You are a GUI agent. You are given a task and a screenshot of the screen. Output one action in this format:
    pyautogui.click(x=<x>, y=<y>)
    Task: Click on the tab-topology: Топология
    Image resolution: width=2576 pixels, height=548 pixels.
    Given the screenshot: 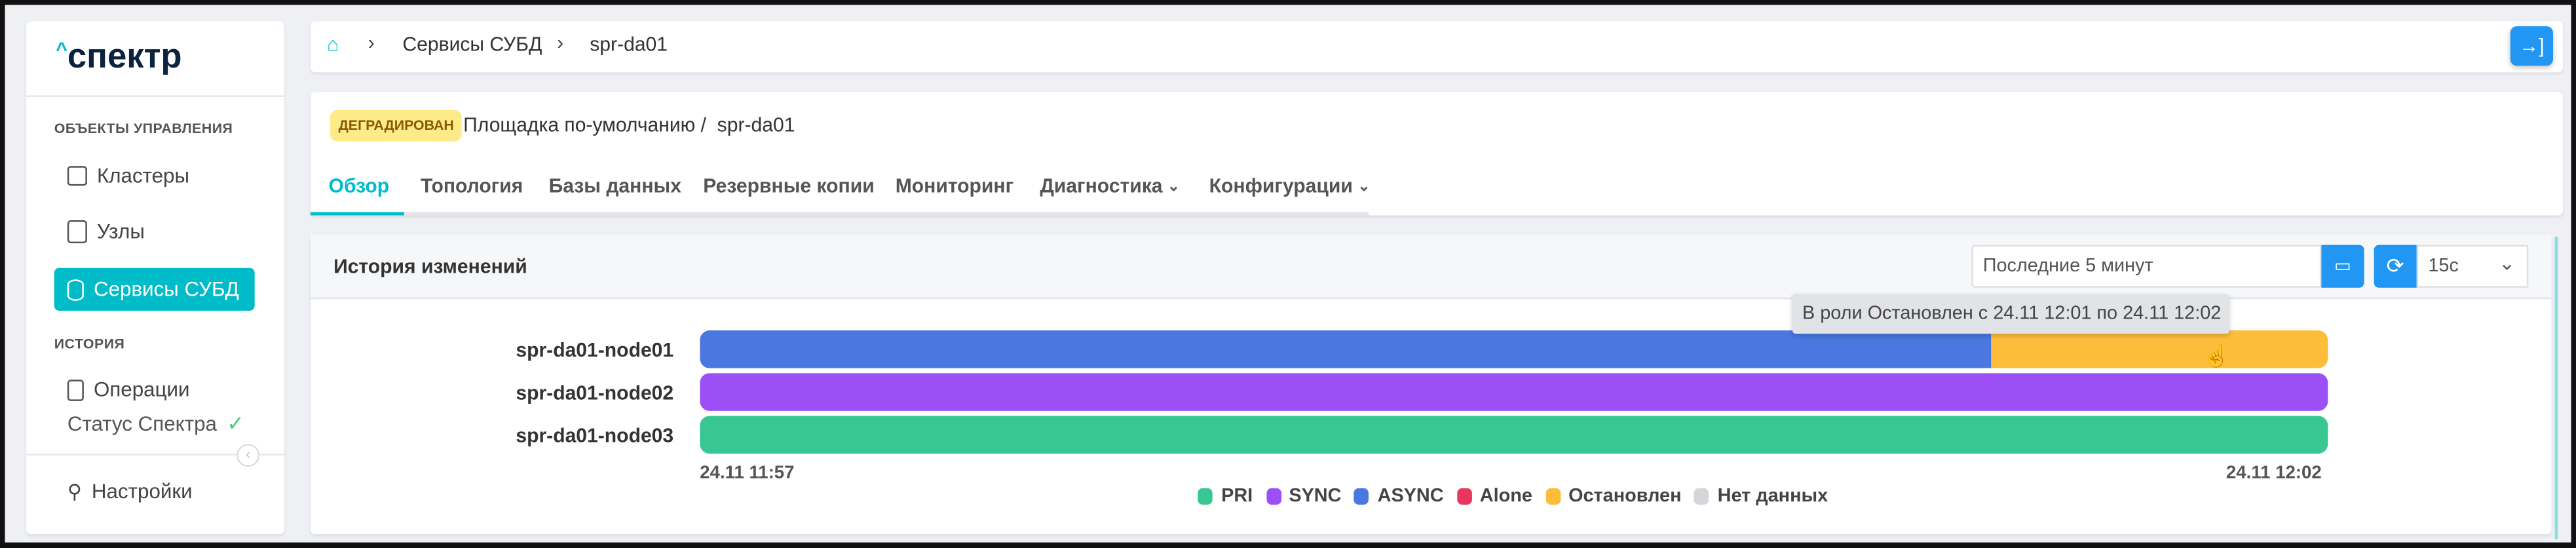 What is the action you would take?
    pyautogui.click(x=472, y=185)
    